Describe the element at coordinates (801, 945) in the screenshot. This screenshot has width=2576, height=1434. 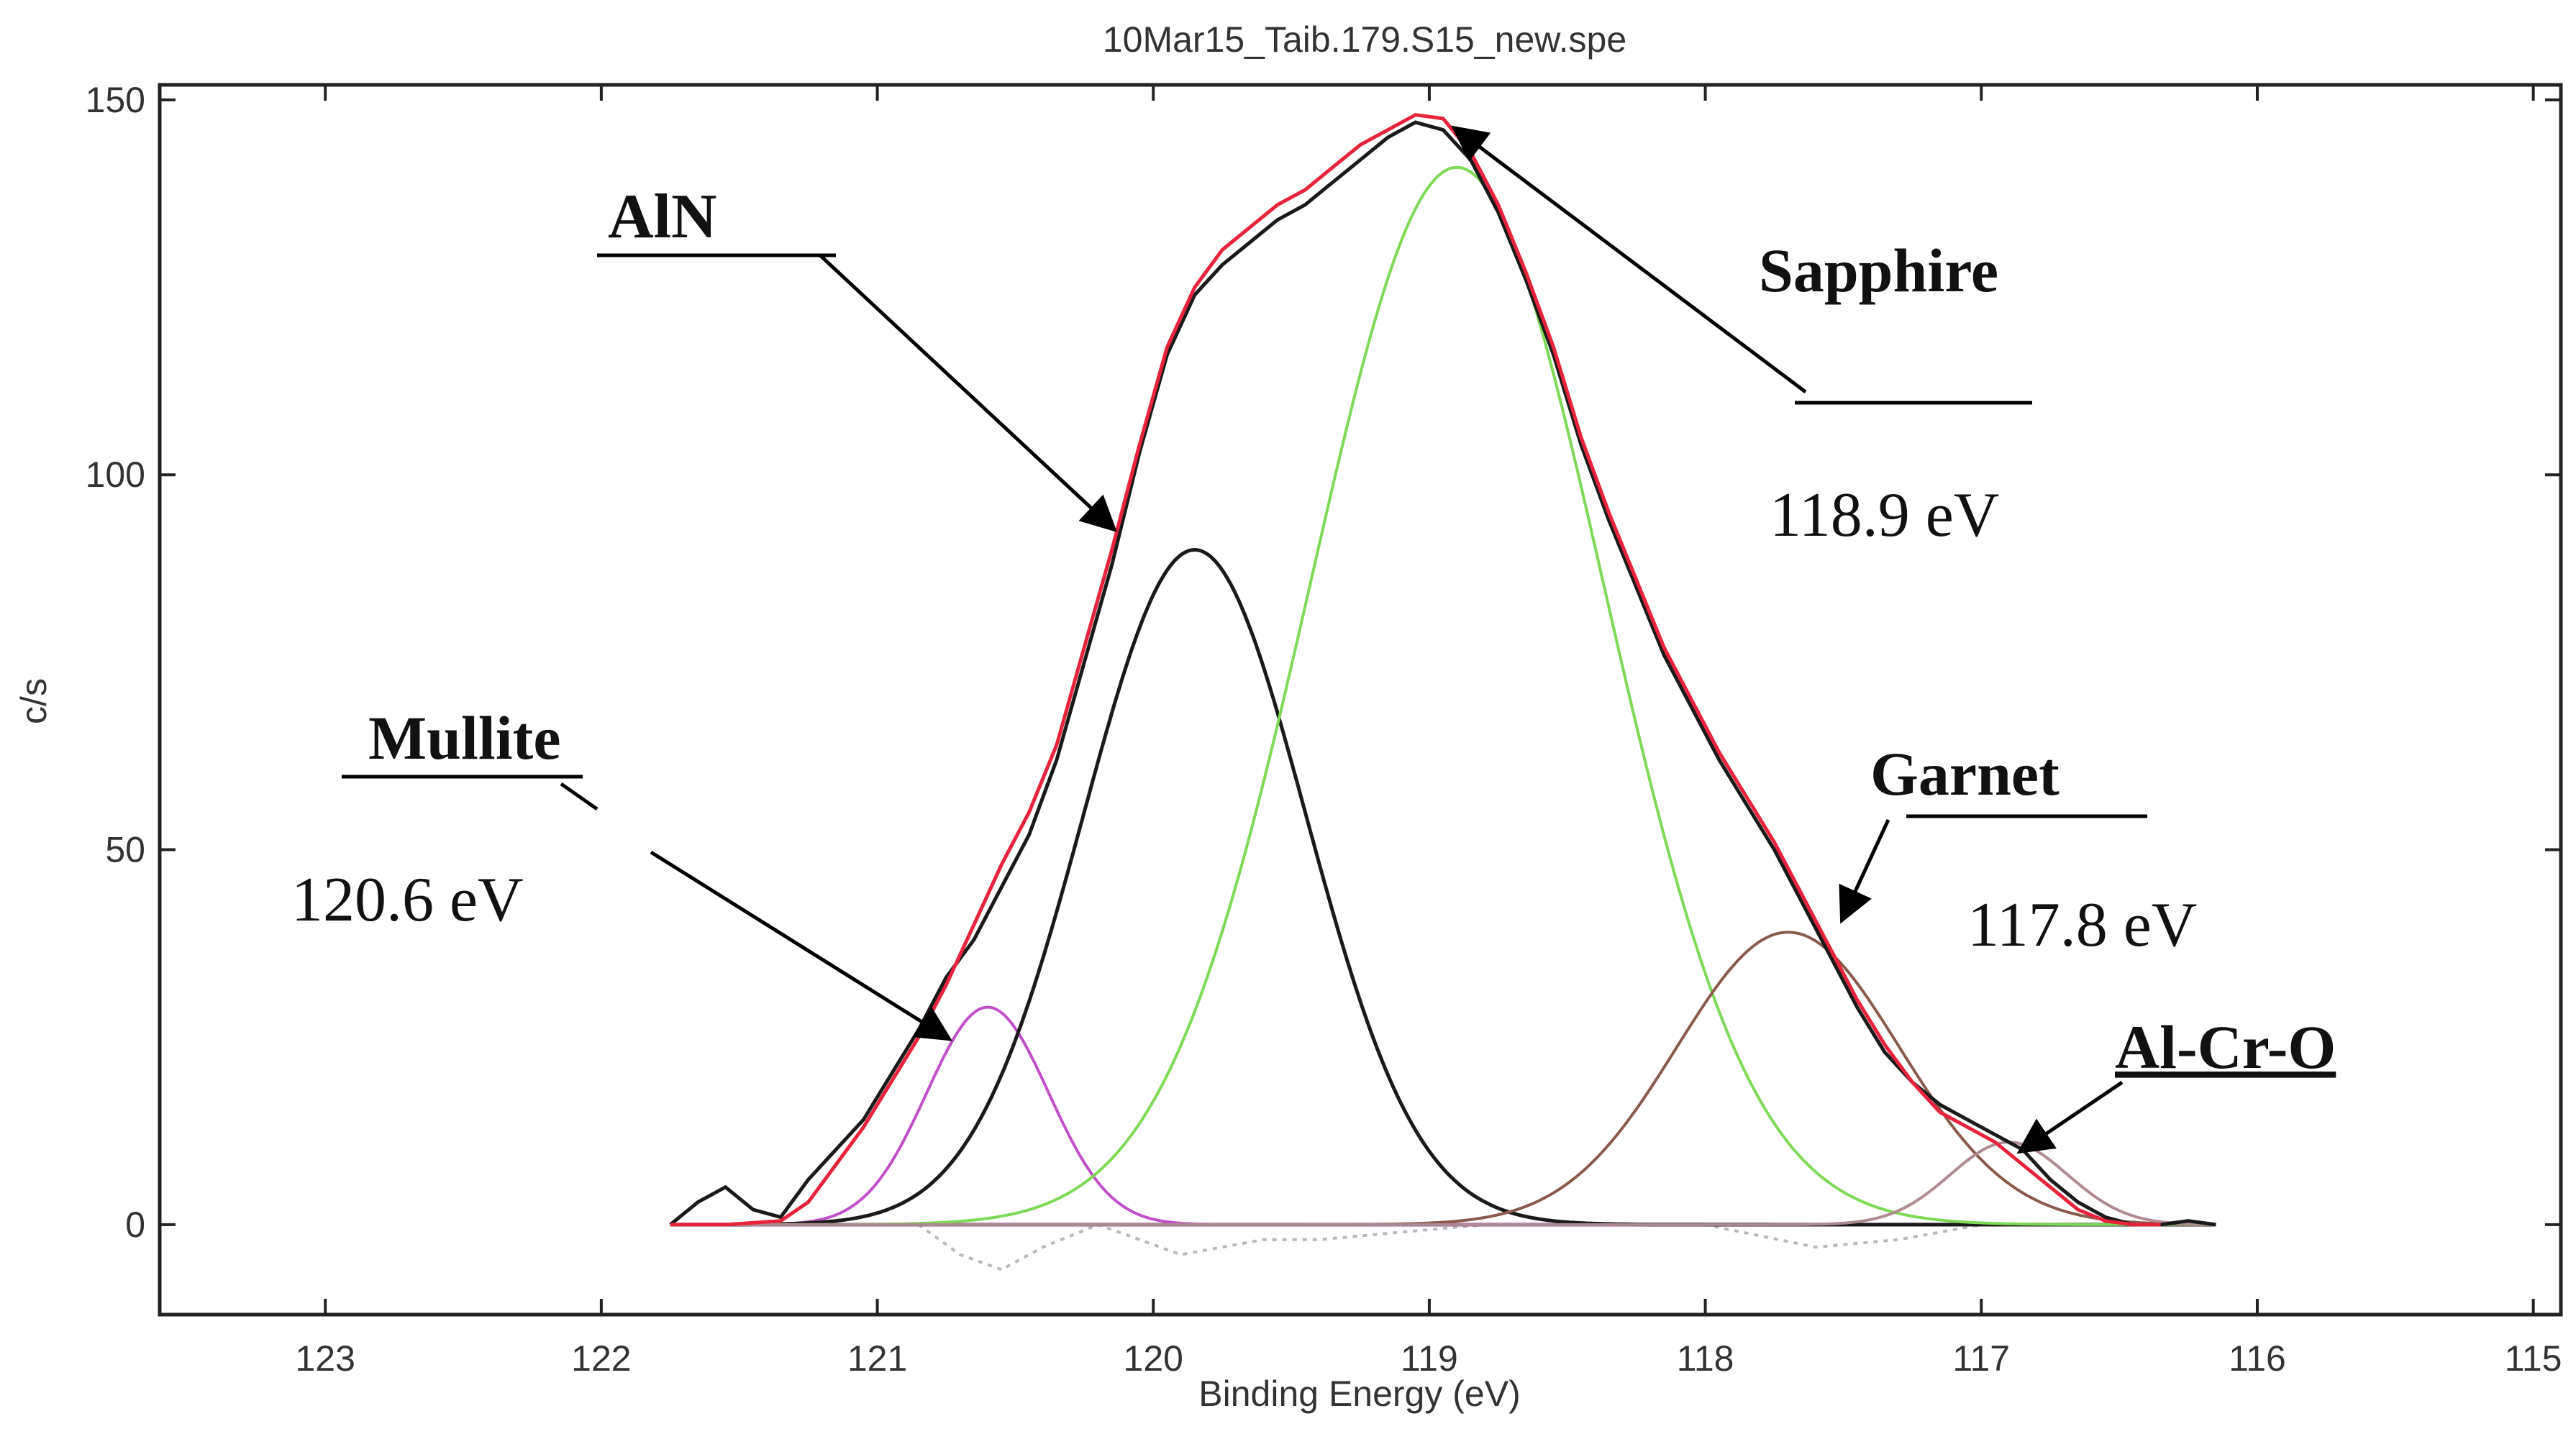
I see `mullite-arrow` at that location.